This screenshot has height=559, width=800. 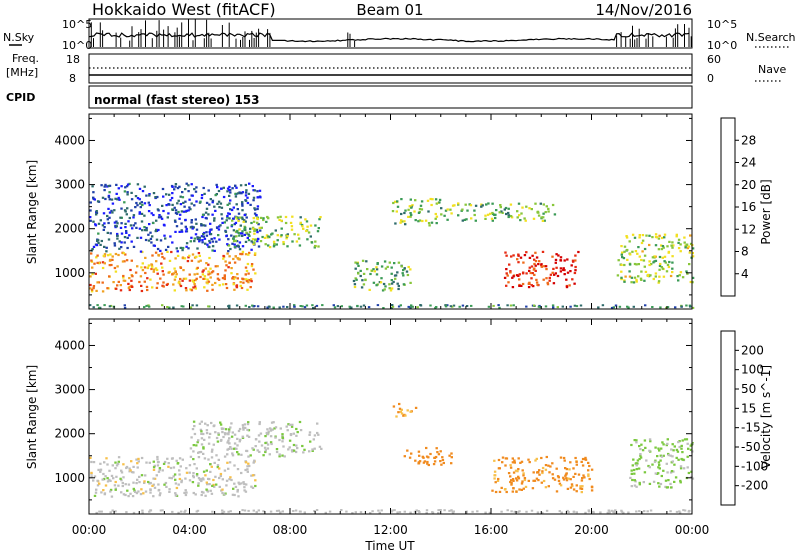 What do you see at coordinates (754, 466) in the screenshot?
I see `colorbar-tick-label: -100` at bounding box center [754, 466].